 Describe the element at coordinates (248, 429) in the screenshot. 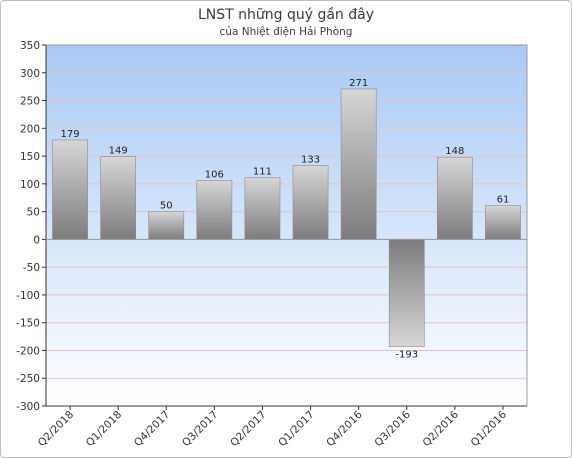

I see `x-tick-label: Q2/2017` at that location.